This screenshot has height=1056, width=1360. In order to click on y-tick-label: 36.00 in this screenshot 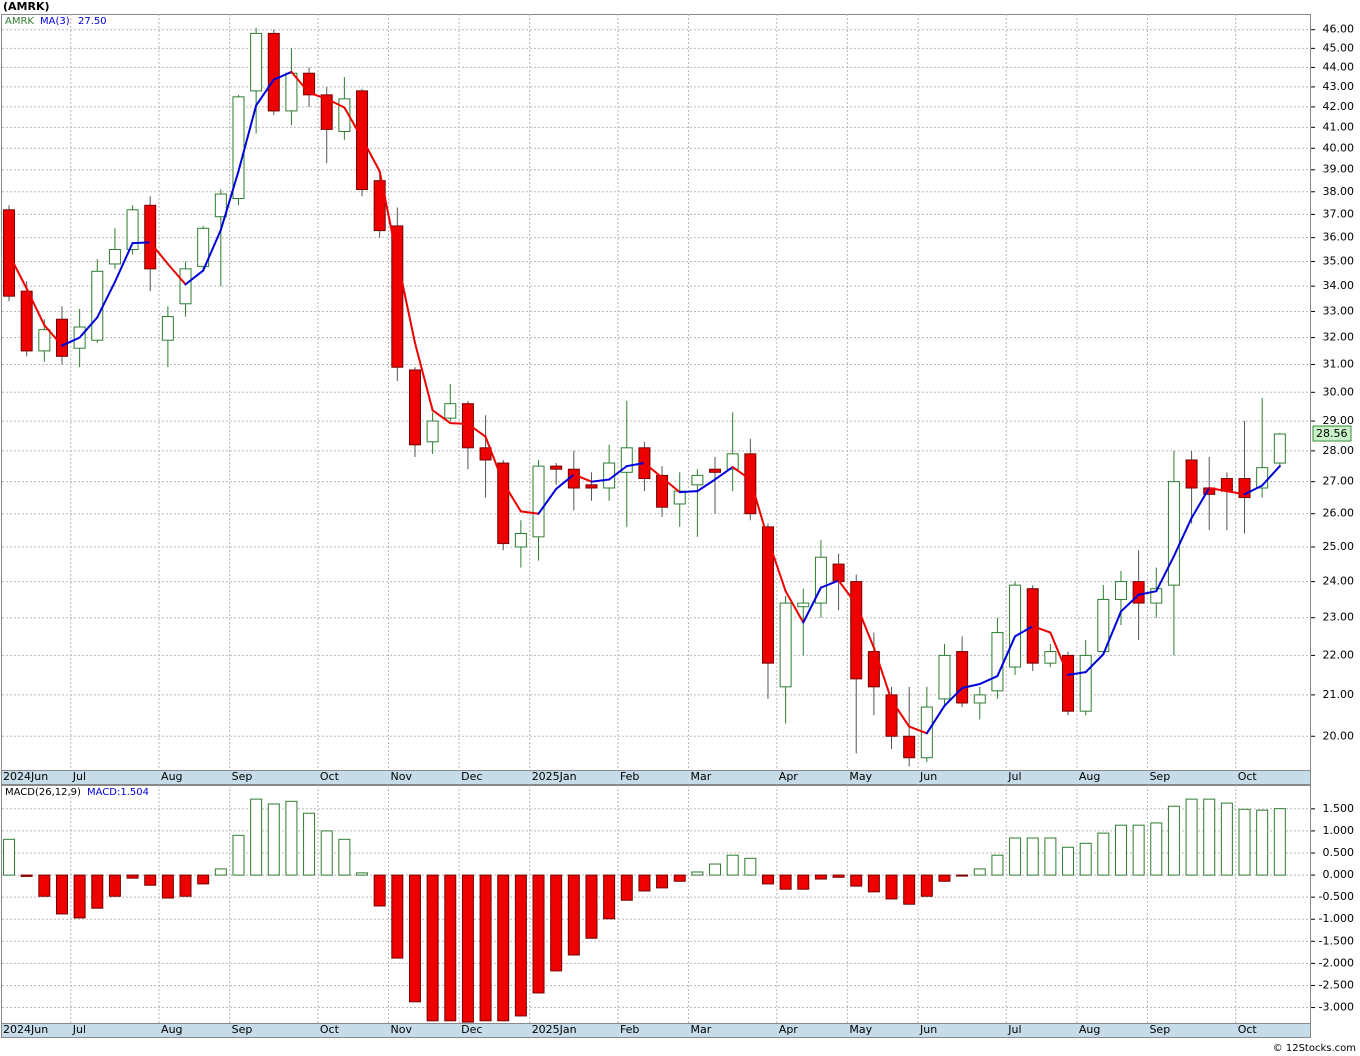, I will do `click(1339, 237)`.